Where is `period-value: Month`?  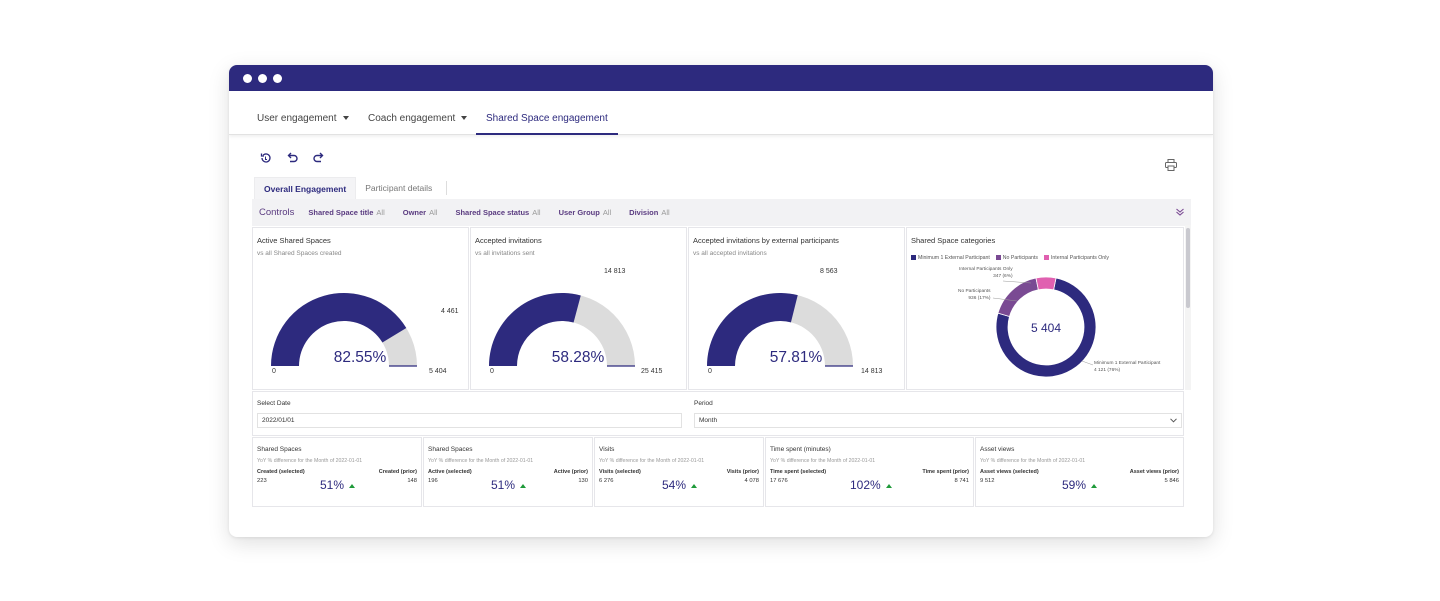 period-value: Month is located at coordinates (708, 420).